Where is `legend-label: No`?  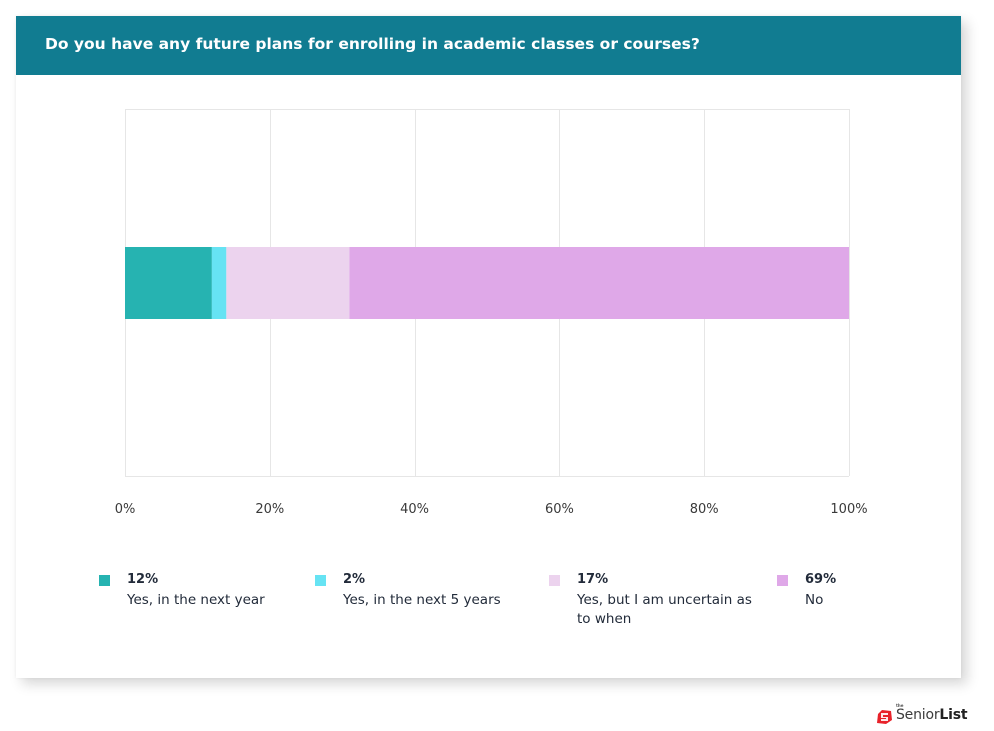 legend-label: No is located at coordinates (814, 600).